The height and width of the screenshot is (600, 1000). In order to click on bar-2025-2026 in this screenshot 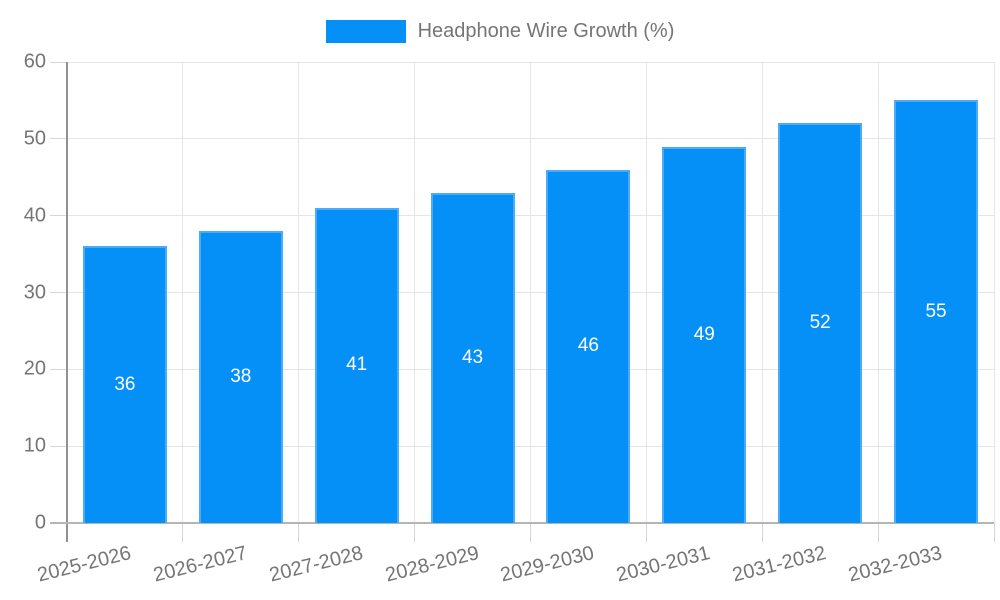, I will do `click(124, 384)`.